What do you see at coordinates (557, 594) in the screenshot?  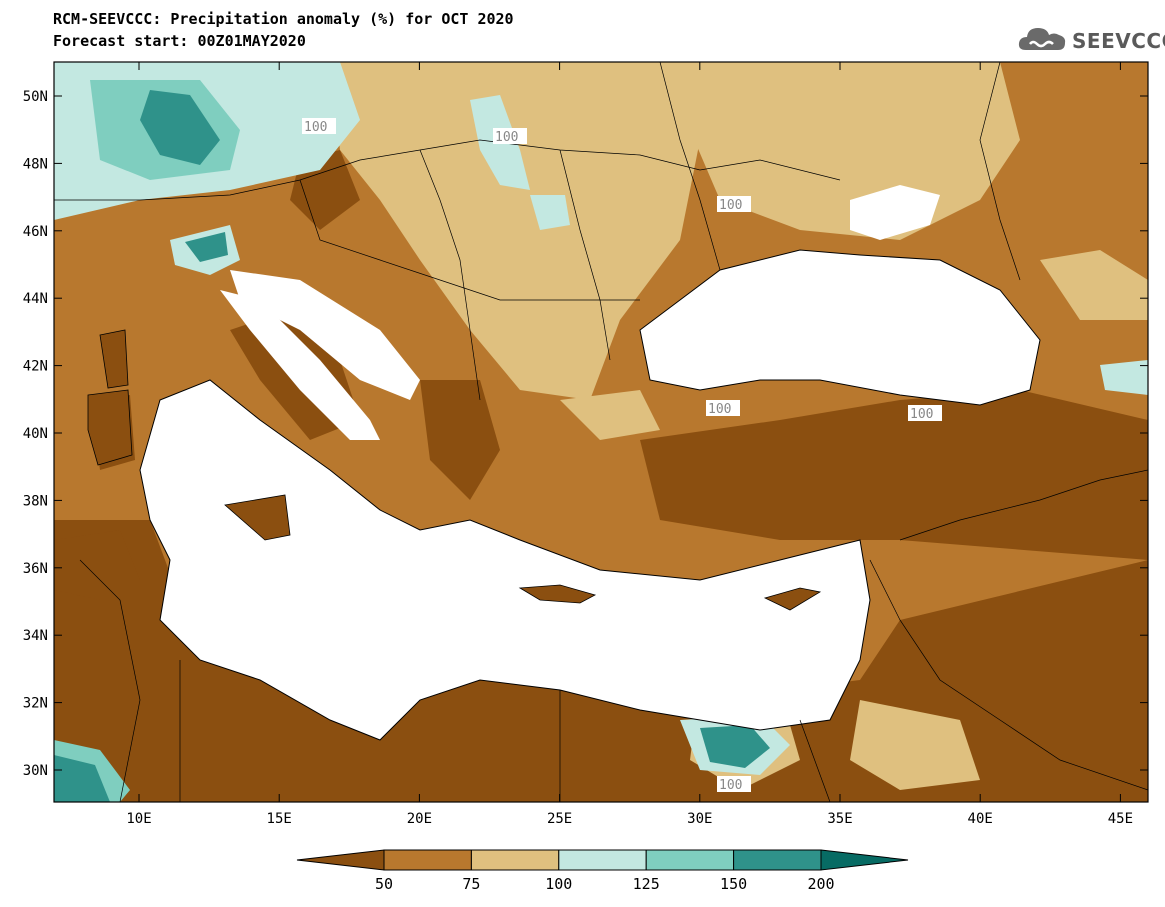 I see `crete-island` at bounding box center [557, 594].